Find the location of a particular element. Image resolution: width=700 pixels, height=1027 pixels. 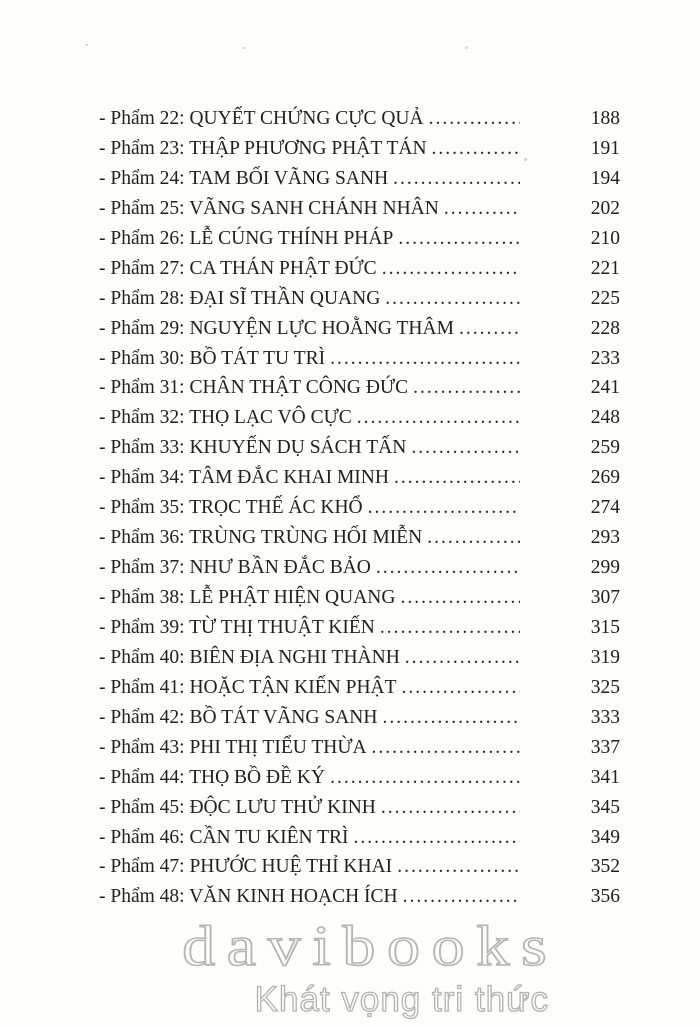

toc-entry-page-number: 293 is located at coordinates (605, 538).